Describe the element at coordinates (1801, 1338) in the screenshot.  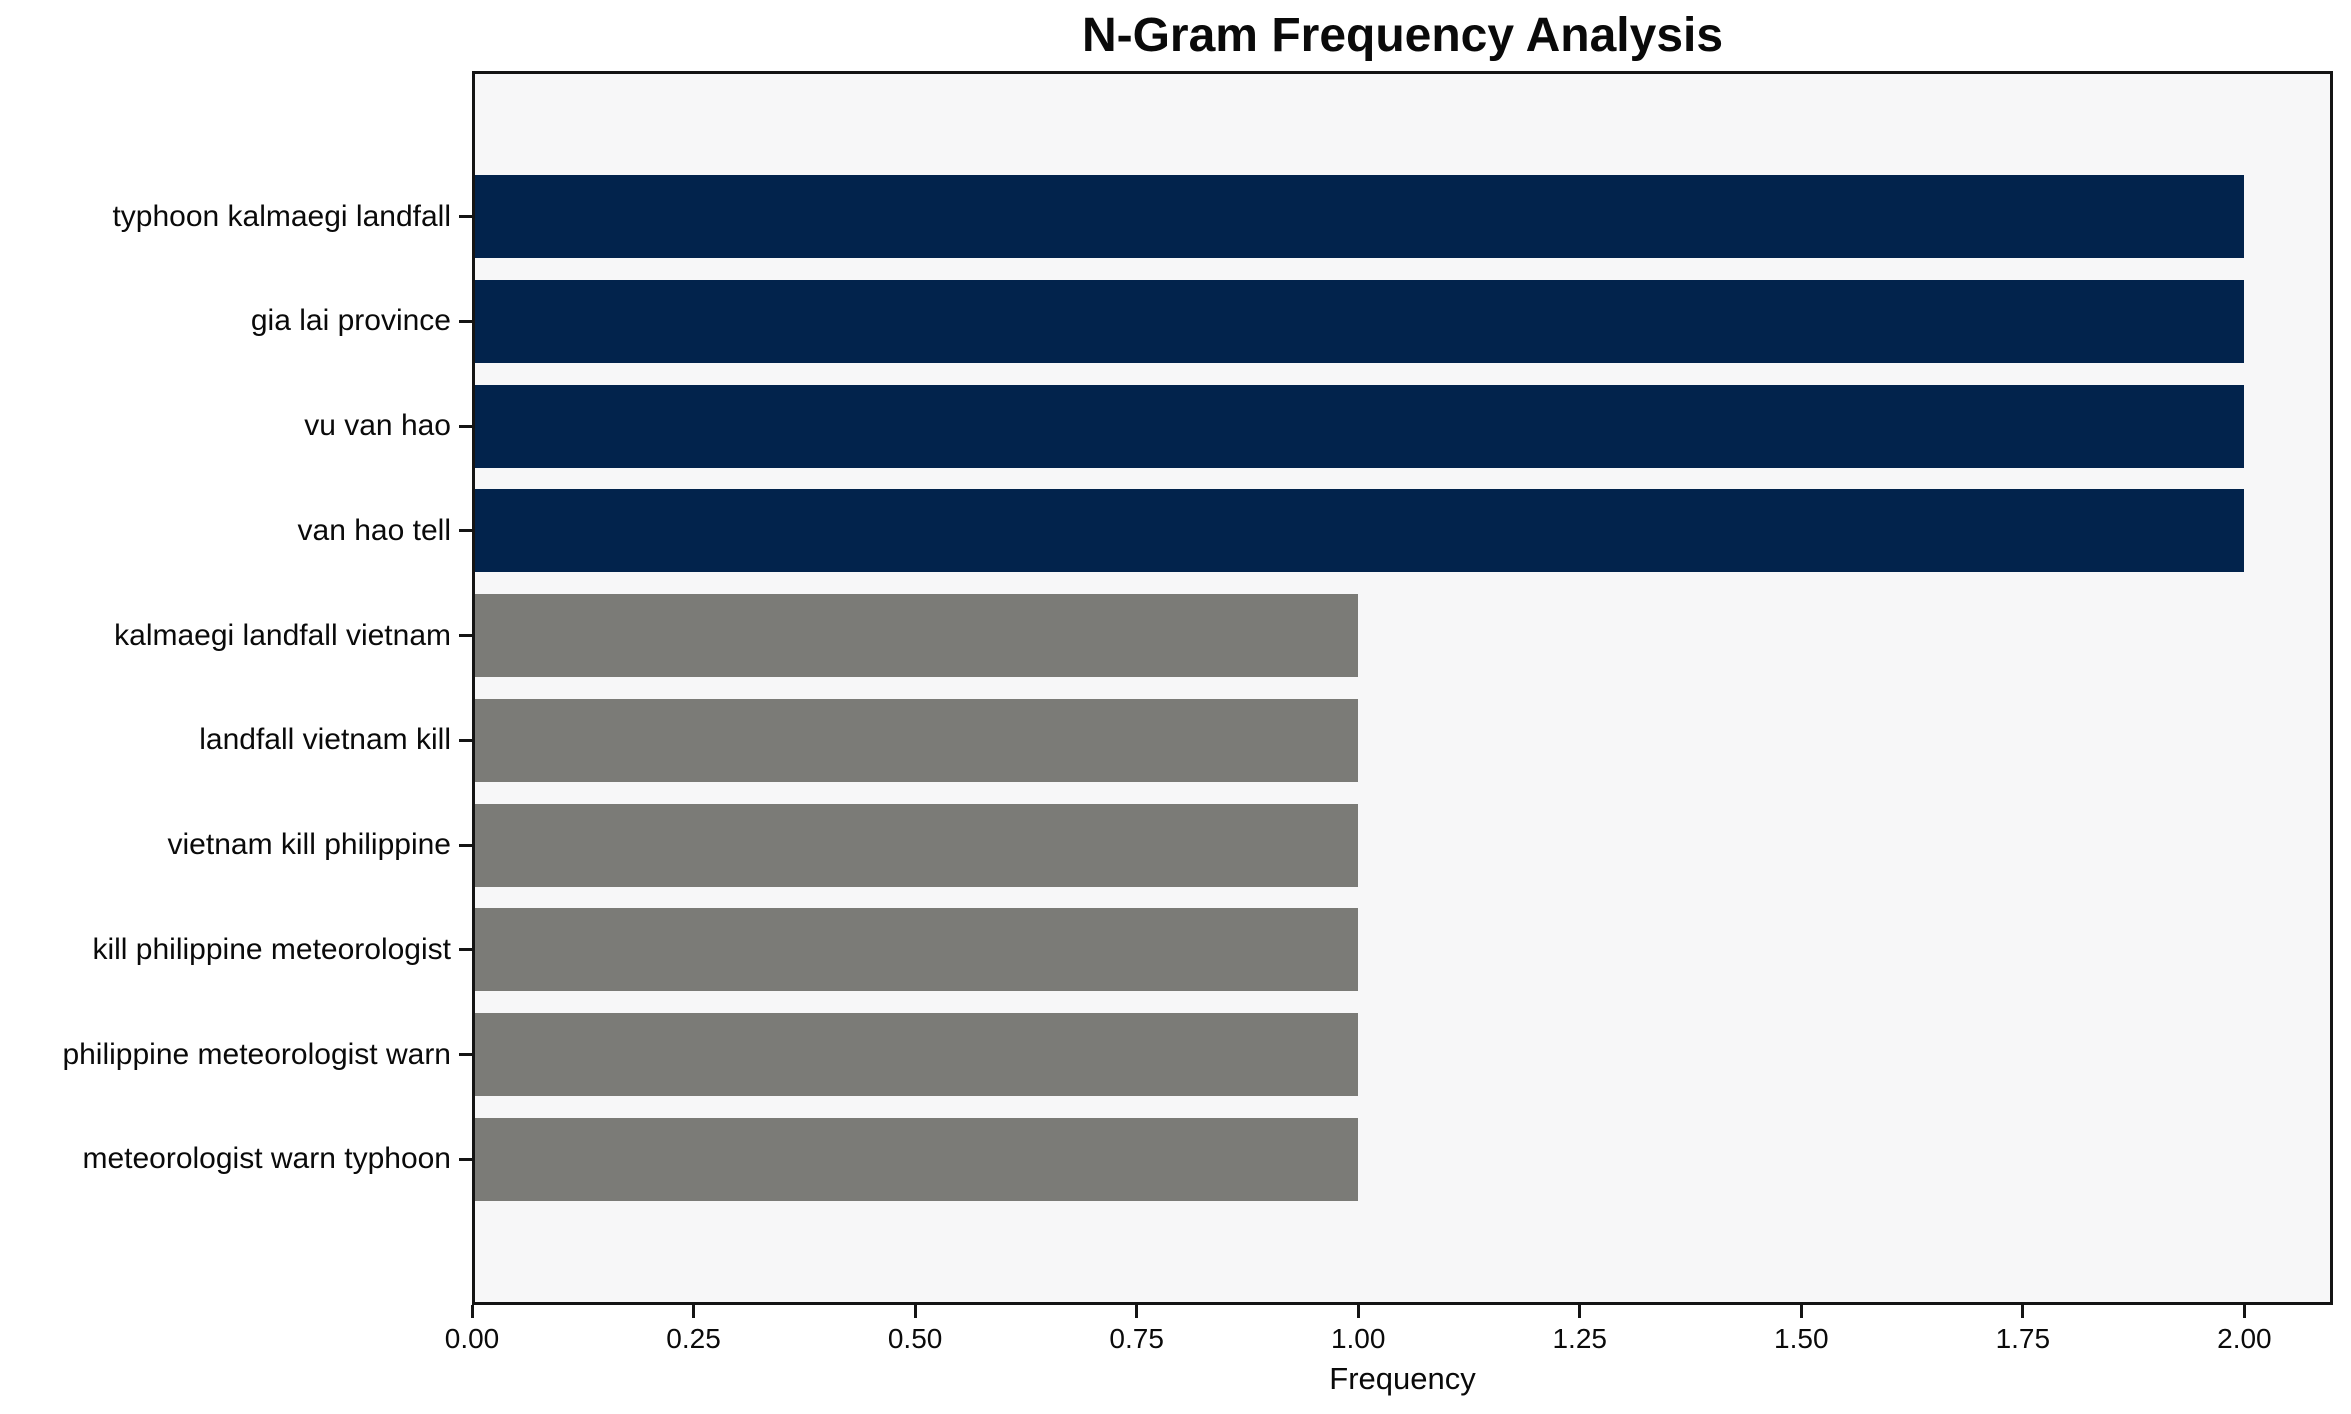
I see `x-tick-label: 1.50` at that location.